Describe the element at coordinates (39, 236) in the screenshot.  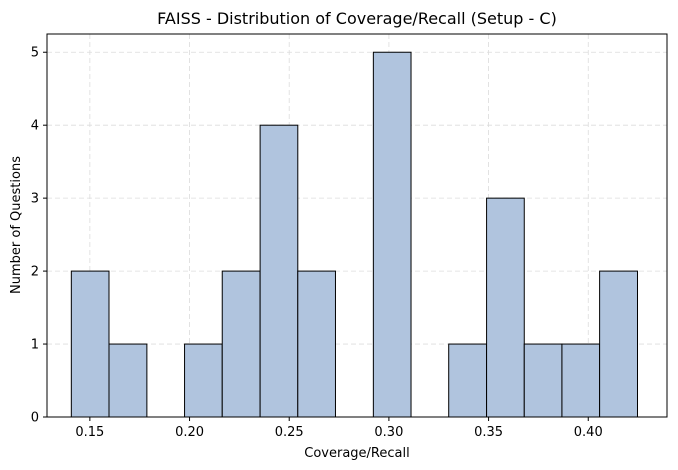
I see `y-axis: 0 1 2 3 4 5` at that location.